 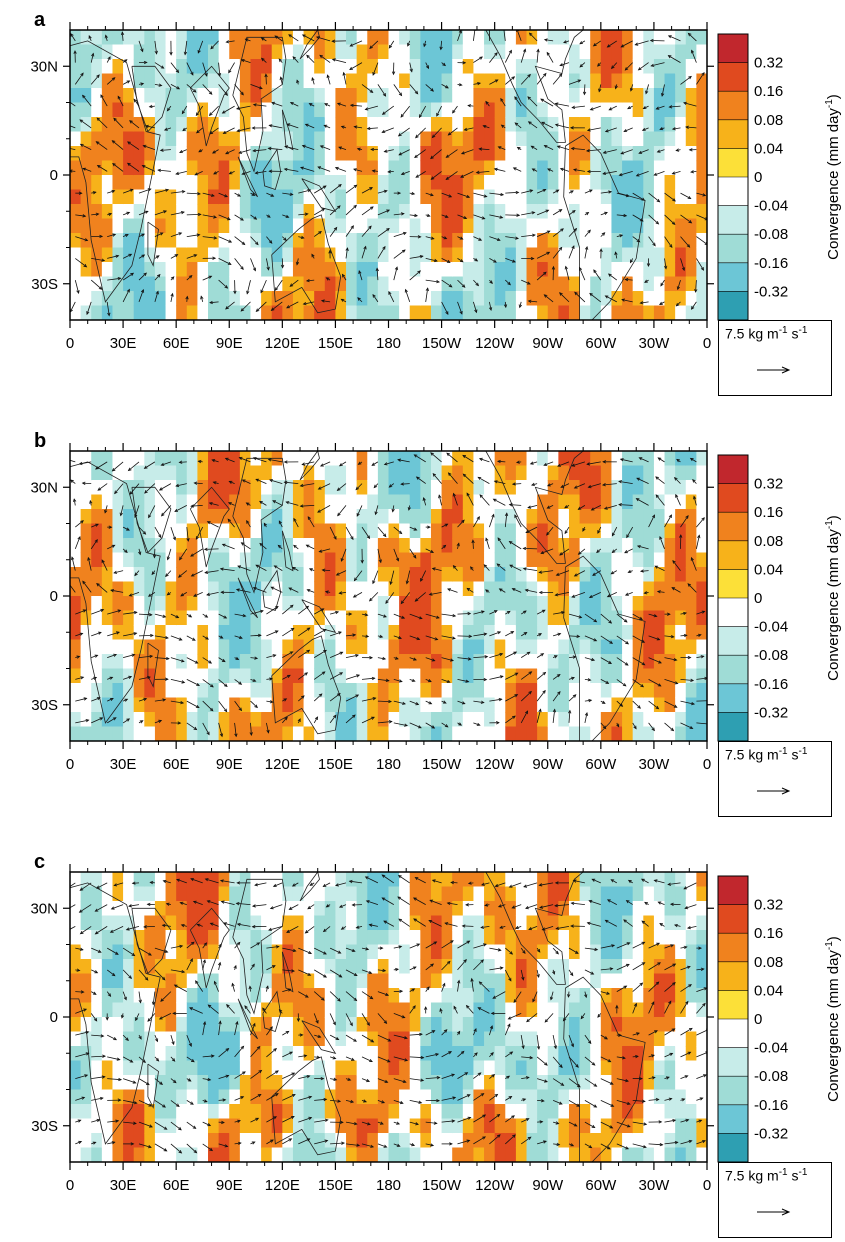 I want to click on x-tick-label: 90E, so click(x=229, y=764).